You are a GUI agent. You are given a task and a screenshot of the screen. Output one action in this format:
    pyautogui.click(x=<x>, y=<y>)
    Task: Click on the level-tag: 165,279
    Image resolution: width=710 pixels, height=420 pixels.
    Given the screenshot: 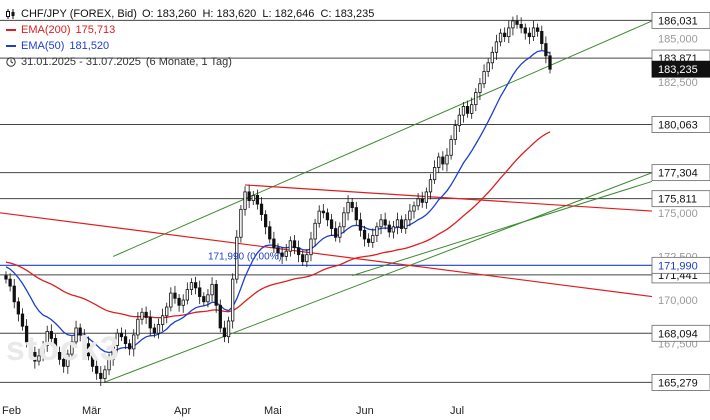 What is the action you would take?
    pyautogui.click(x=678, y=383)
    